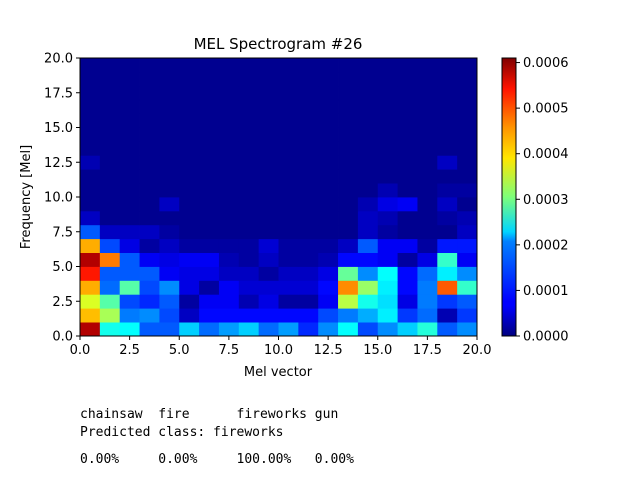 The image size is (640, 482). I want to click on x-tick-label: 7.5, so click(229, 350).